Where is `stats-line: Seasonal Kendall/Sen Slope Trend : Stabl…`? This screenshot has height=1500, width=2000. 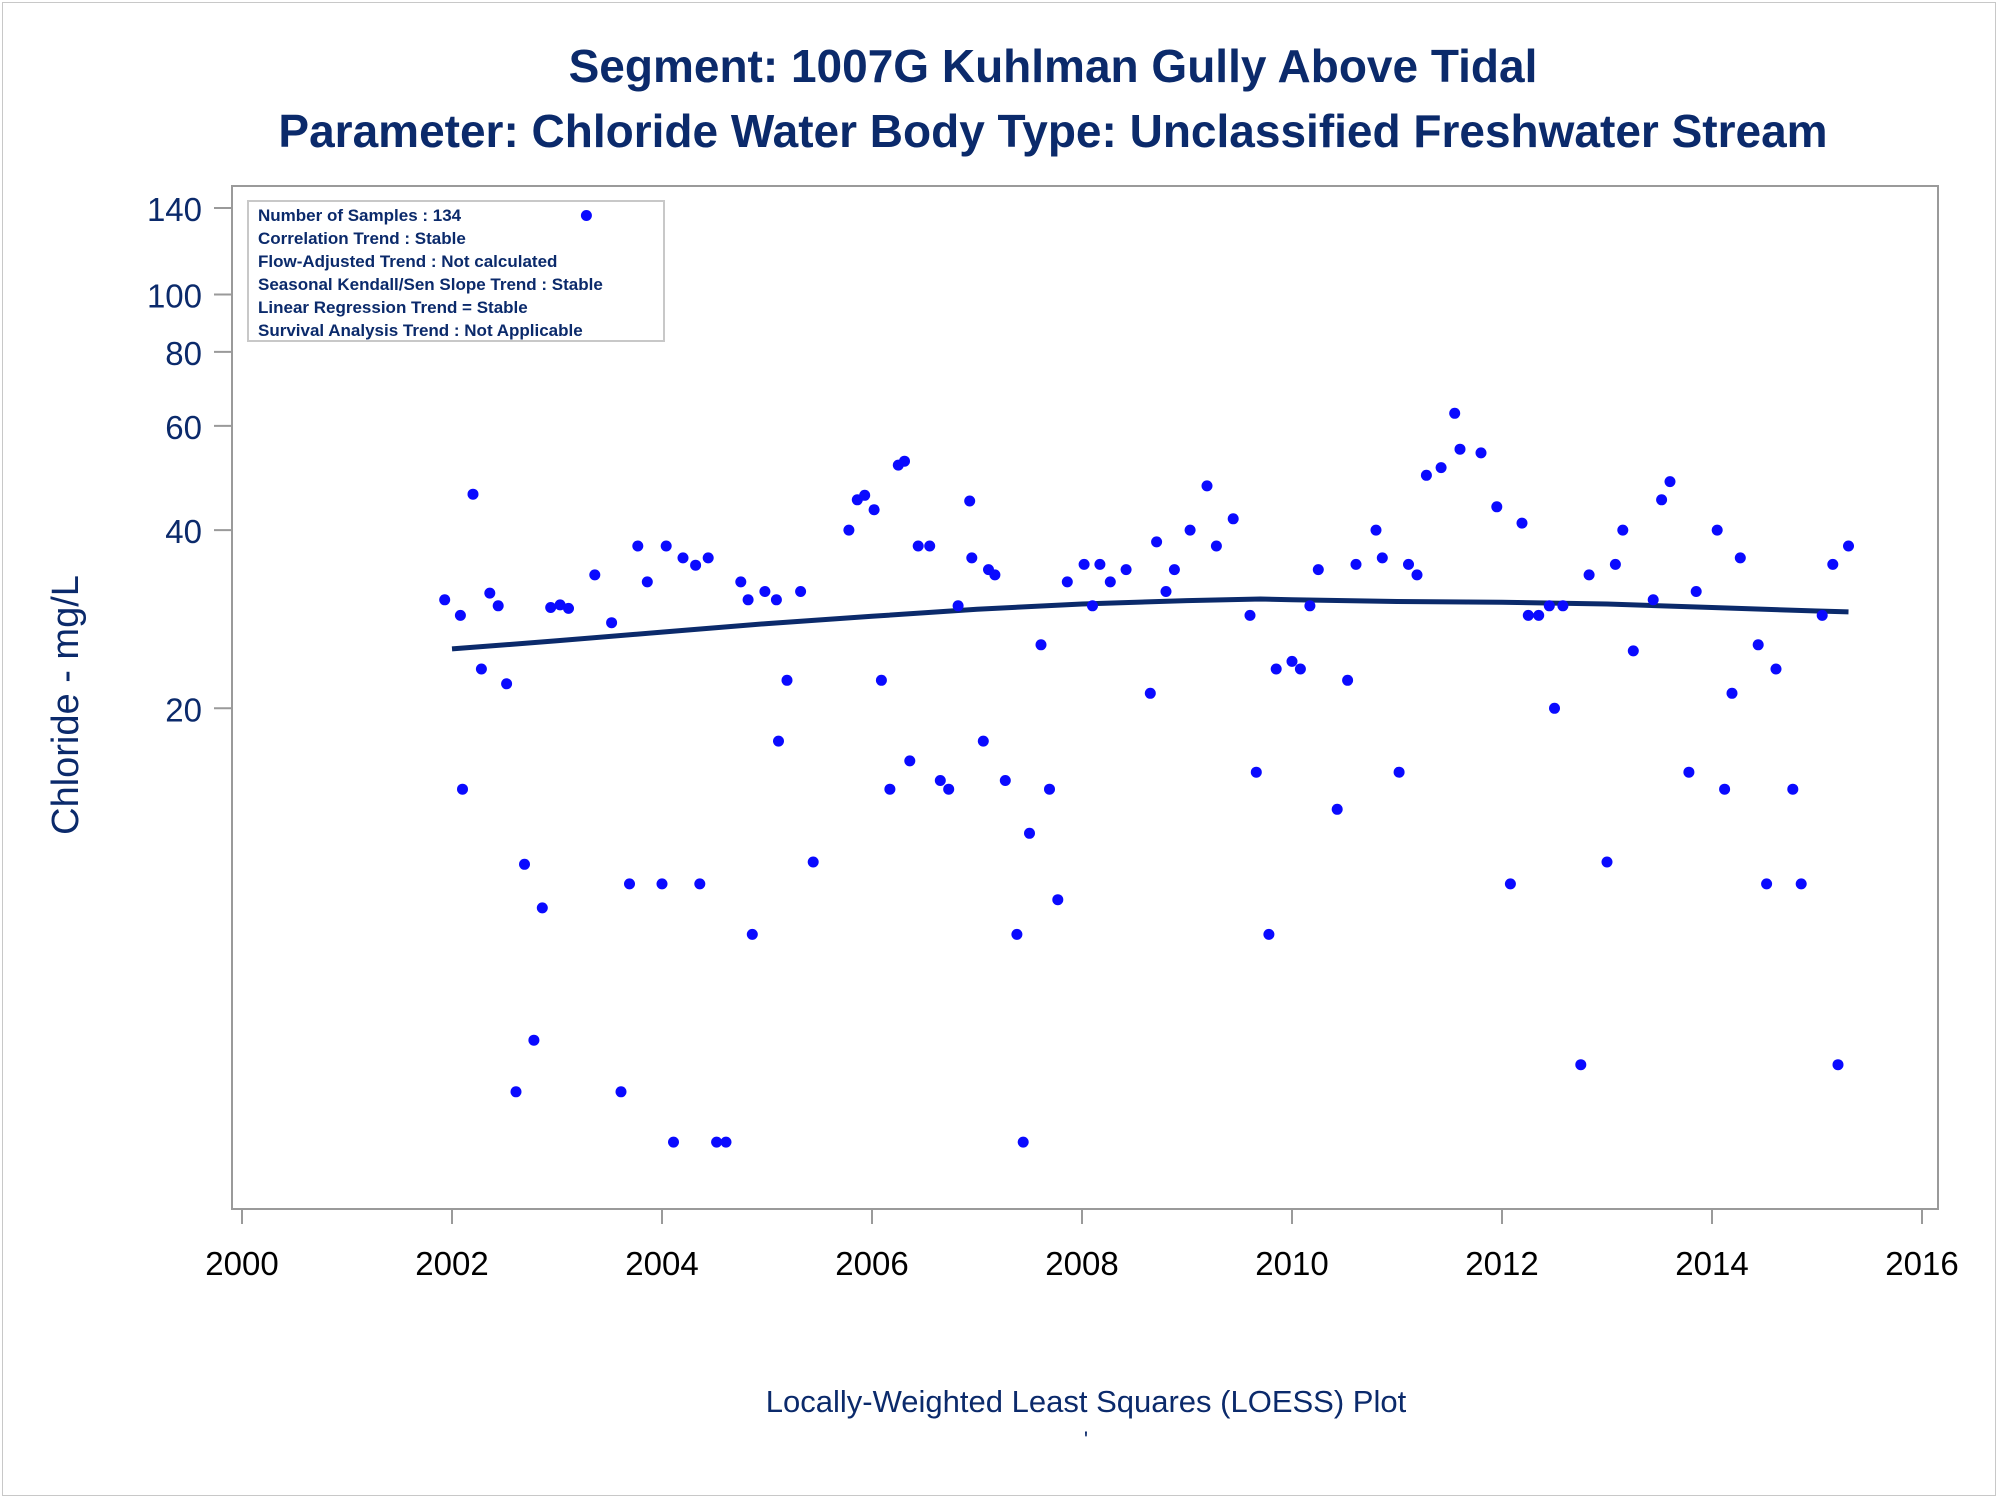 stats-line: Seasonal Kendall/Sen Slope Trend : Stabl… is located at coordinates (430, 284).